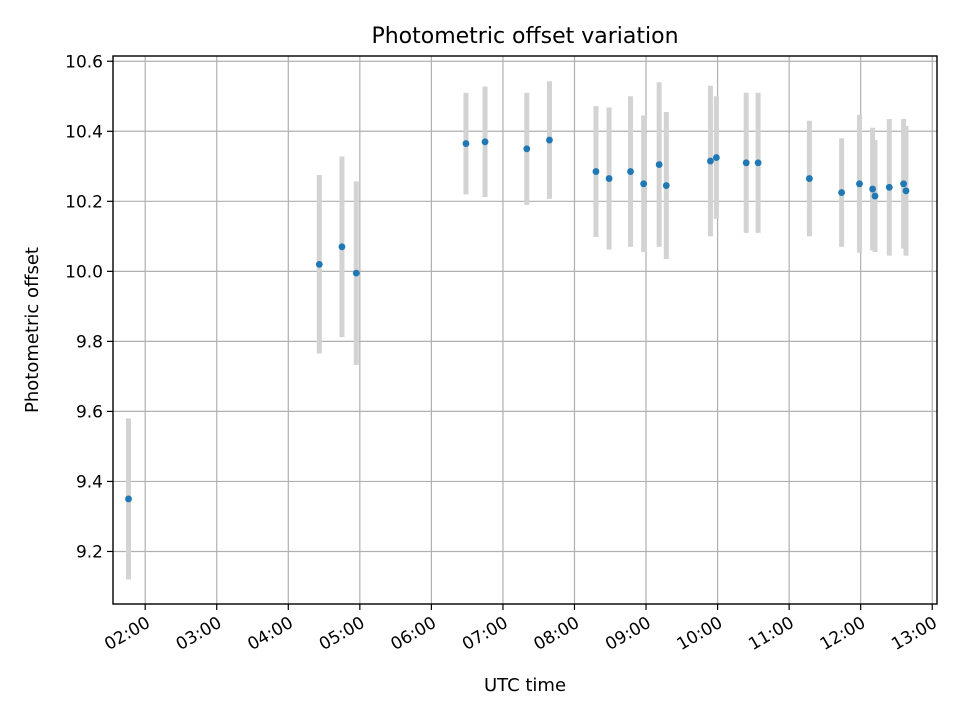 This screenshot has width=960, height=720. What do you see at coordinates (84, 132) in the screenshot?
I see `y-tick-label: 10.4` at bounding box center [84, 132].